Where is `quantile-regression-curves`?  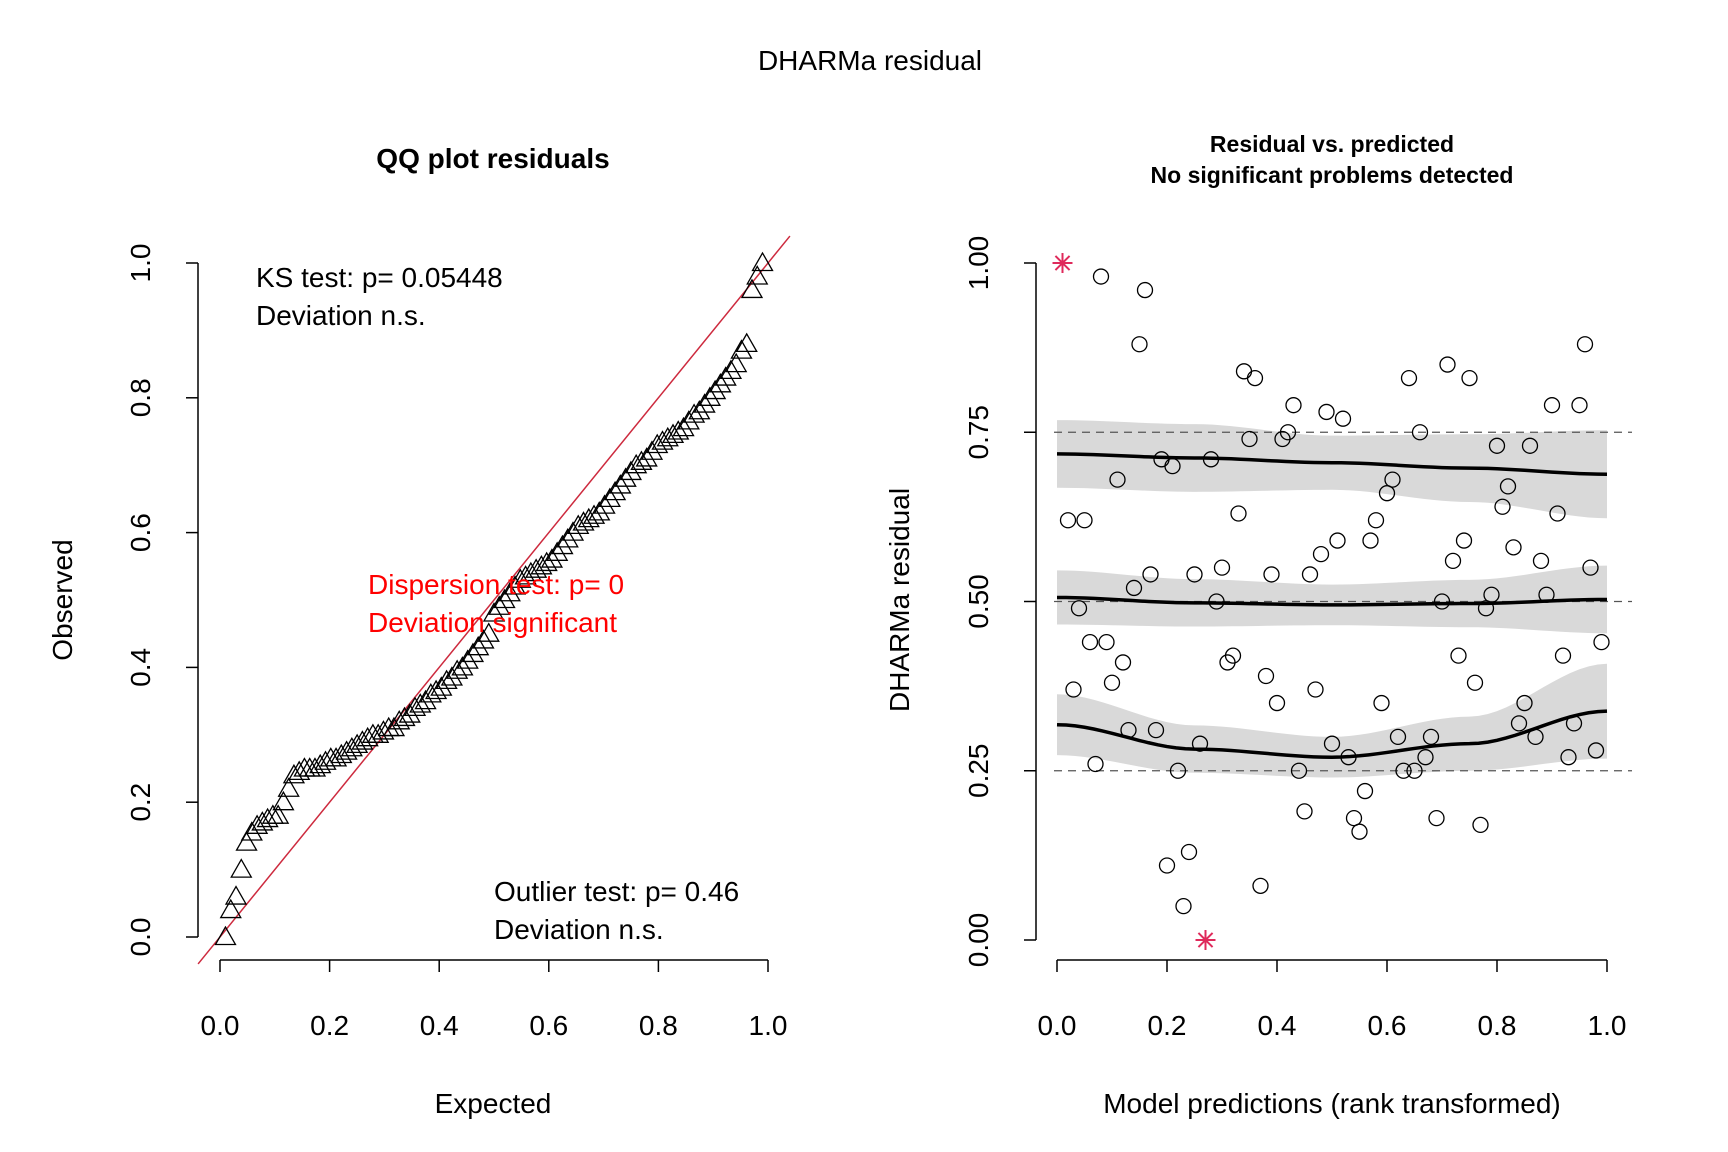
quantile-regression-curves is located at coordinates (1332, 605).